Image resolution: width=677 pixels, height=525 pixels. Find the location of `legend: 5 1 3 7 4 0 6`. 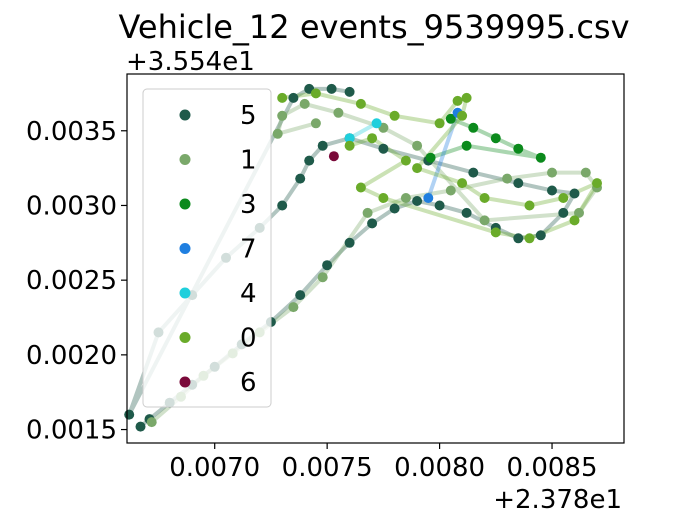

legend: 5 1 3 7 4 0 6 is located at coordinates (207, 248).